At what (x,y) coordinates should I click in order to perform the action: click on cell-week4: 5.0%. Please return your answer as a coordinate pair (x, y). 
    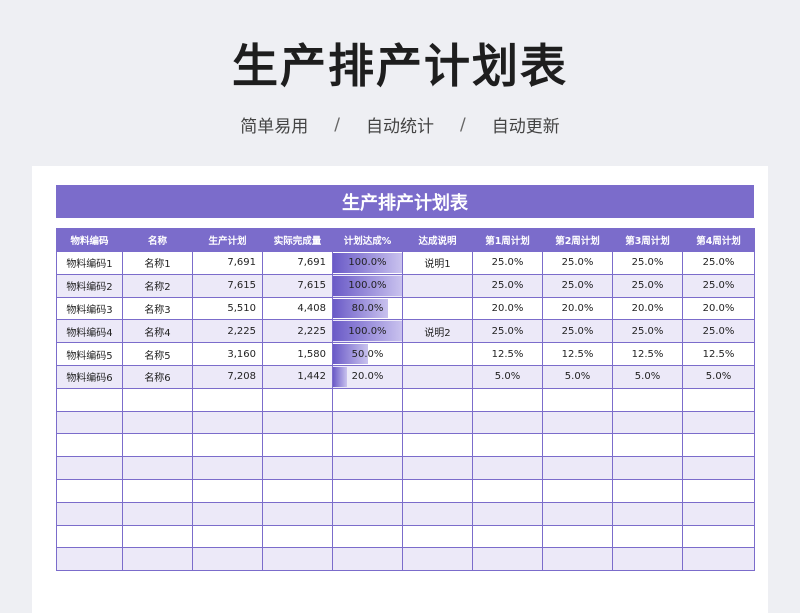
    Looking at the image, I should click on (718, 376).